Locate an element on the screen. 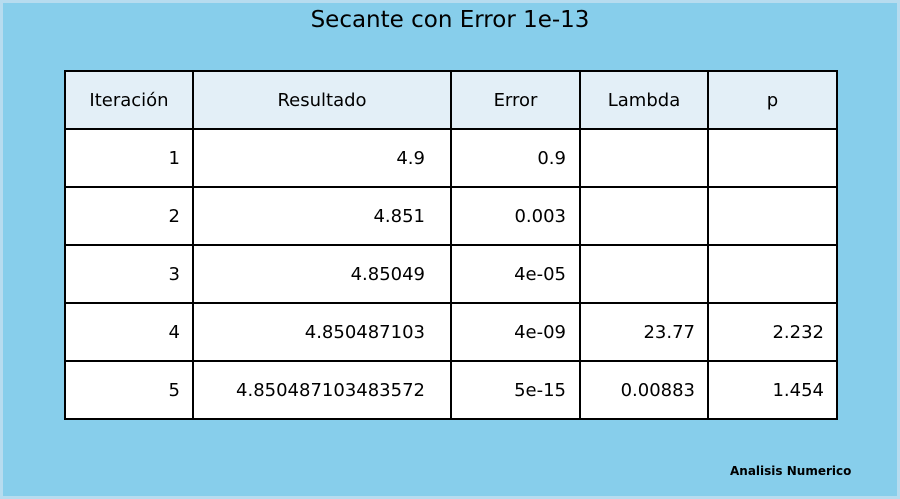  cell-resultado: 4.85049 is located at coordinates (322, 274).